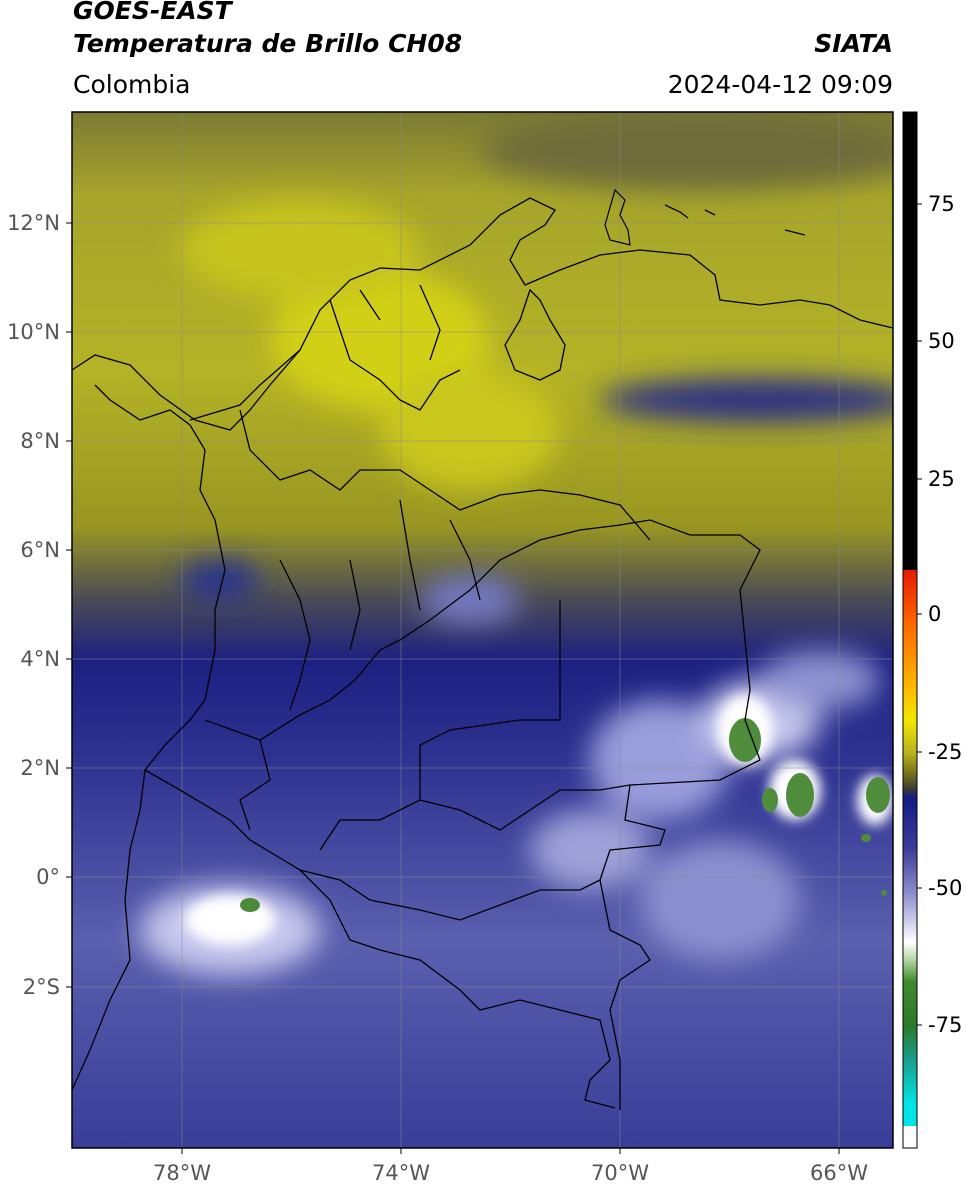 The image size is (966, 1190). I want to click on colorbar-warm-segment, so click(910, 341).